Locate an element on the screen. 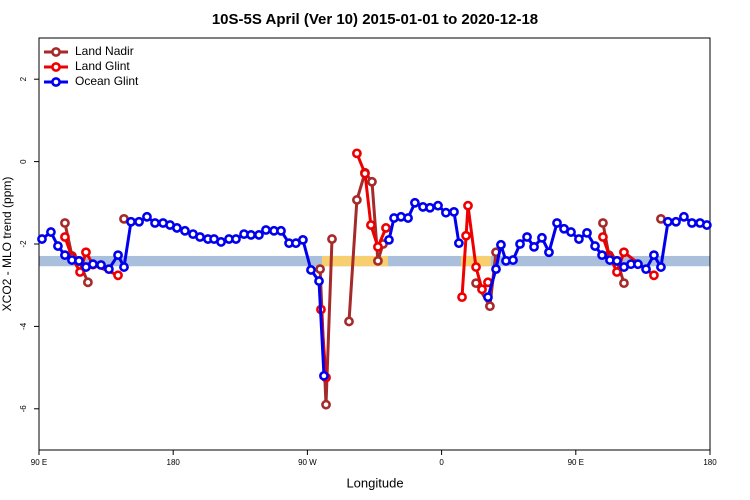  y-tick-label: -4 is located at coordinates (23, 326).